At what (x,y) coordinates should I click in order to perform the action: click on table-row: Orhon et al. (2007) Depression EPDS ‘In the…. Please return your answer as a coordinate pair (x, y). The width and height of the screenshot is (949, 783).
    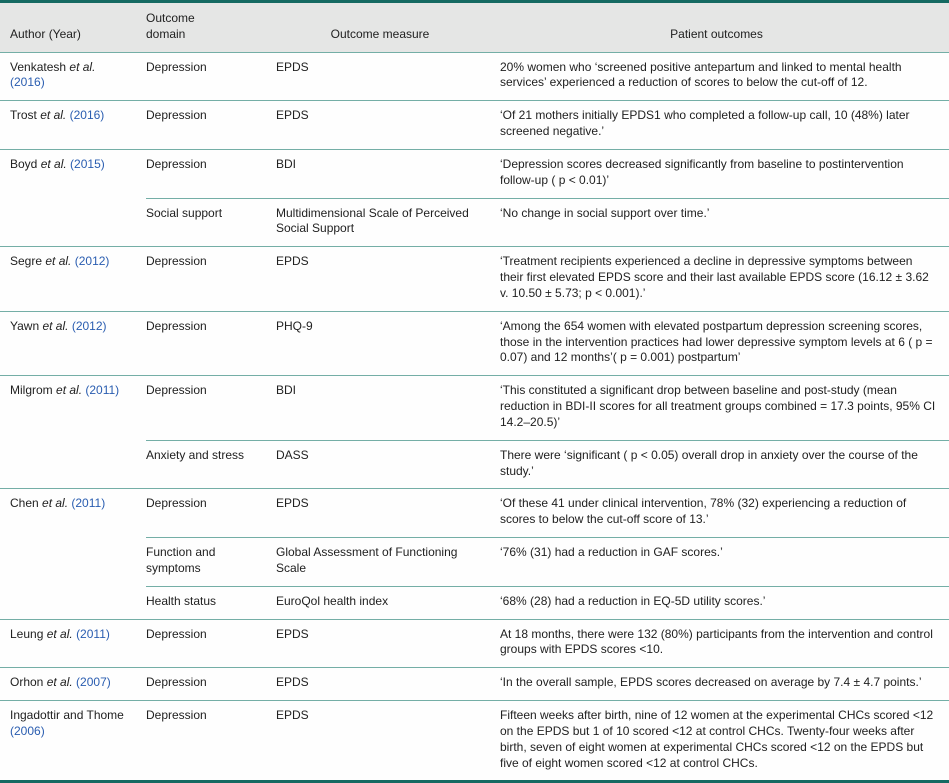
    Looking at the image, I should click on (474, 684).